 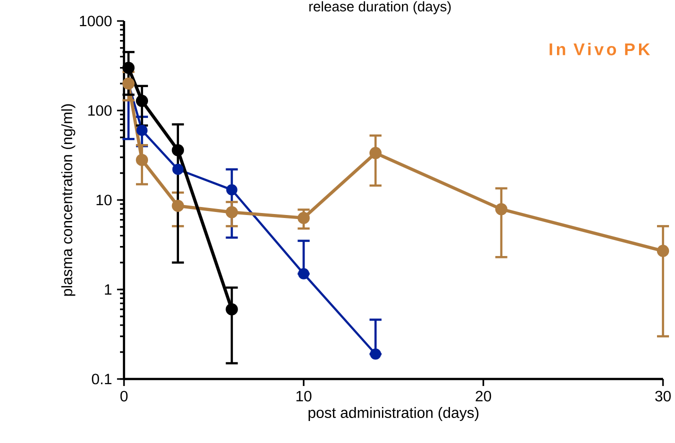 I want to click on x-tick-label: 0, so click(x=124, y=396).